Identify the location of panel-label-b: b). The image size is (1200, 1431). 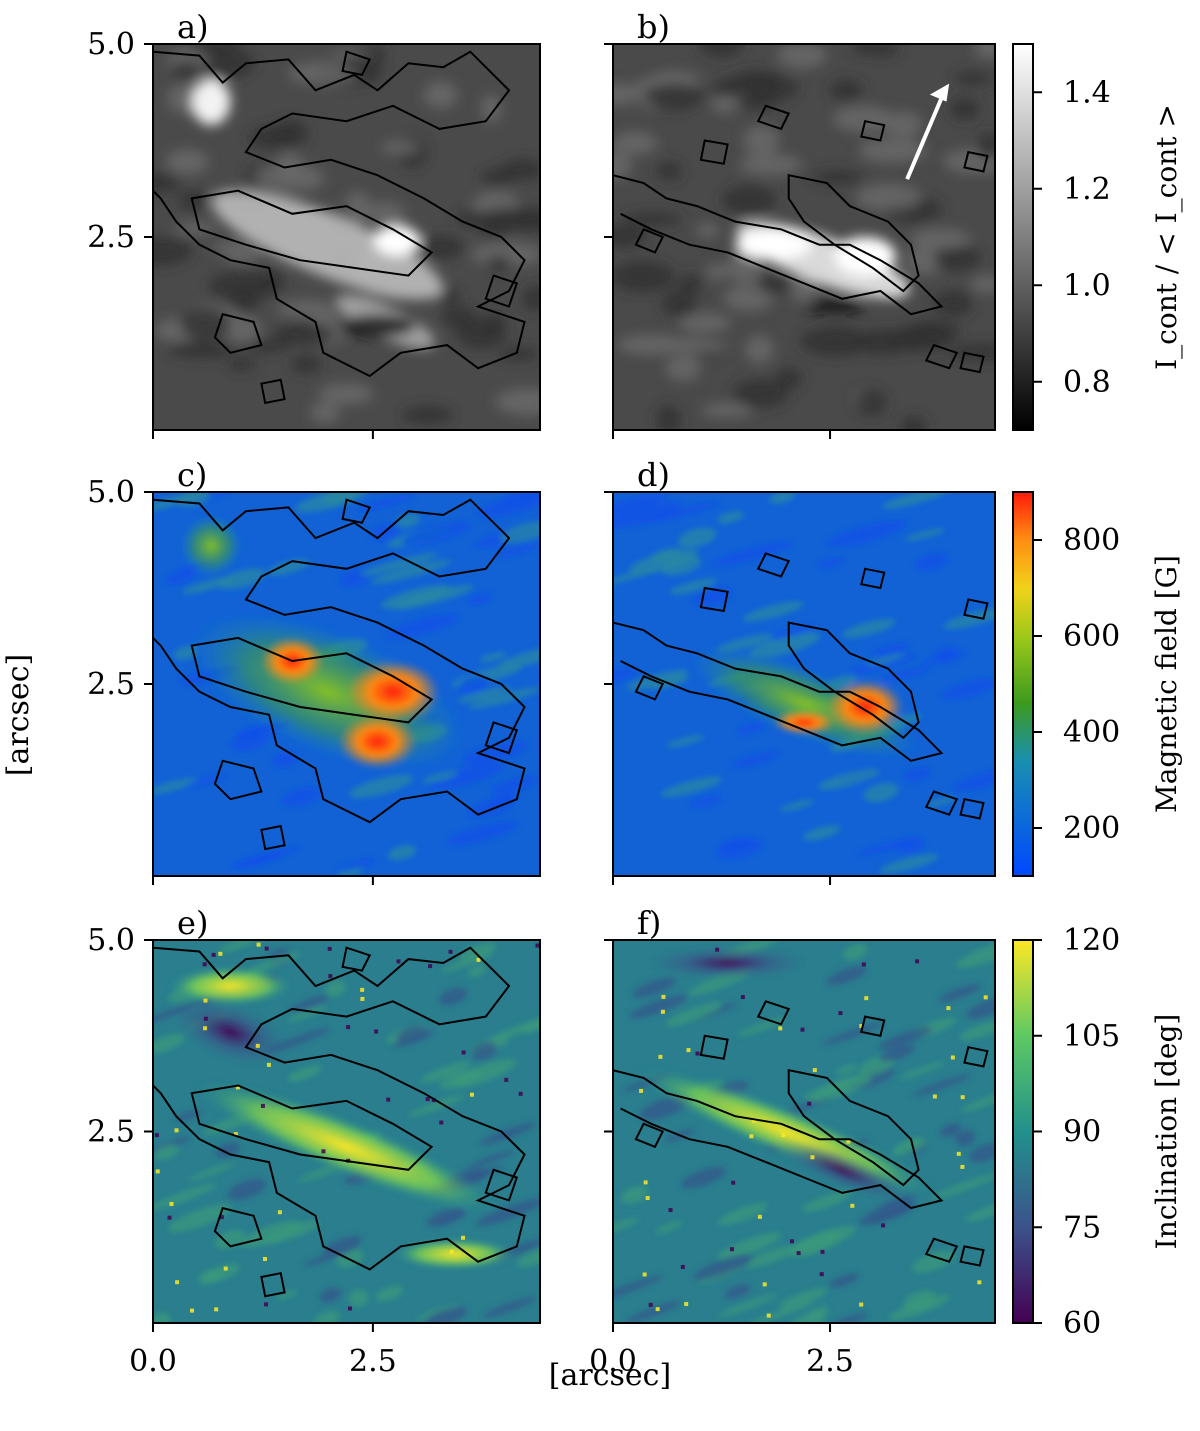
(653, 27).